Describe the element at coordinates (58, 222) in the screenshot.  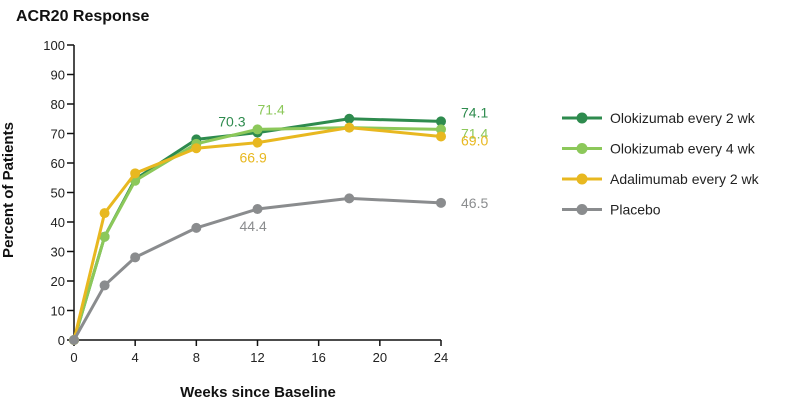
I see `y-tick-label: 40` at that location.